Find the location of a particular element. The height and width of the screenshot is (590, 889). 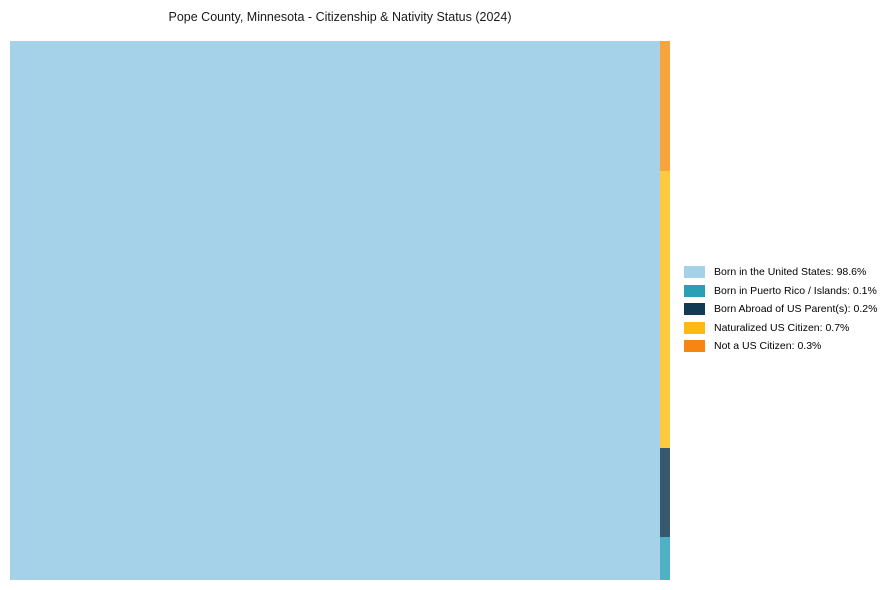

legend-item: Born in Puerto Rico / Islands: 0.1% is located at coordinates (780, 290).